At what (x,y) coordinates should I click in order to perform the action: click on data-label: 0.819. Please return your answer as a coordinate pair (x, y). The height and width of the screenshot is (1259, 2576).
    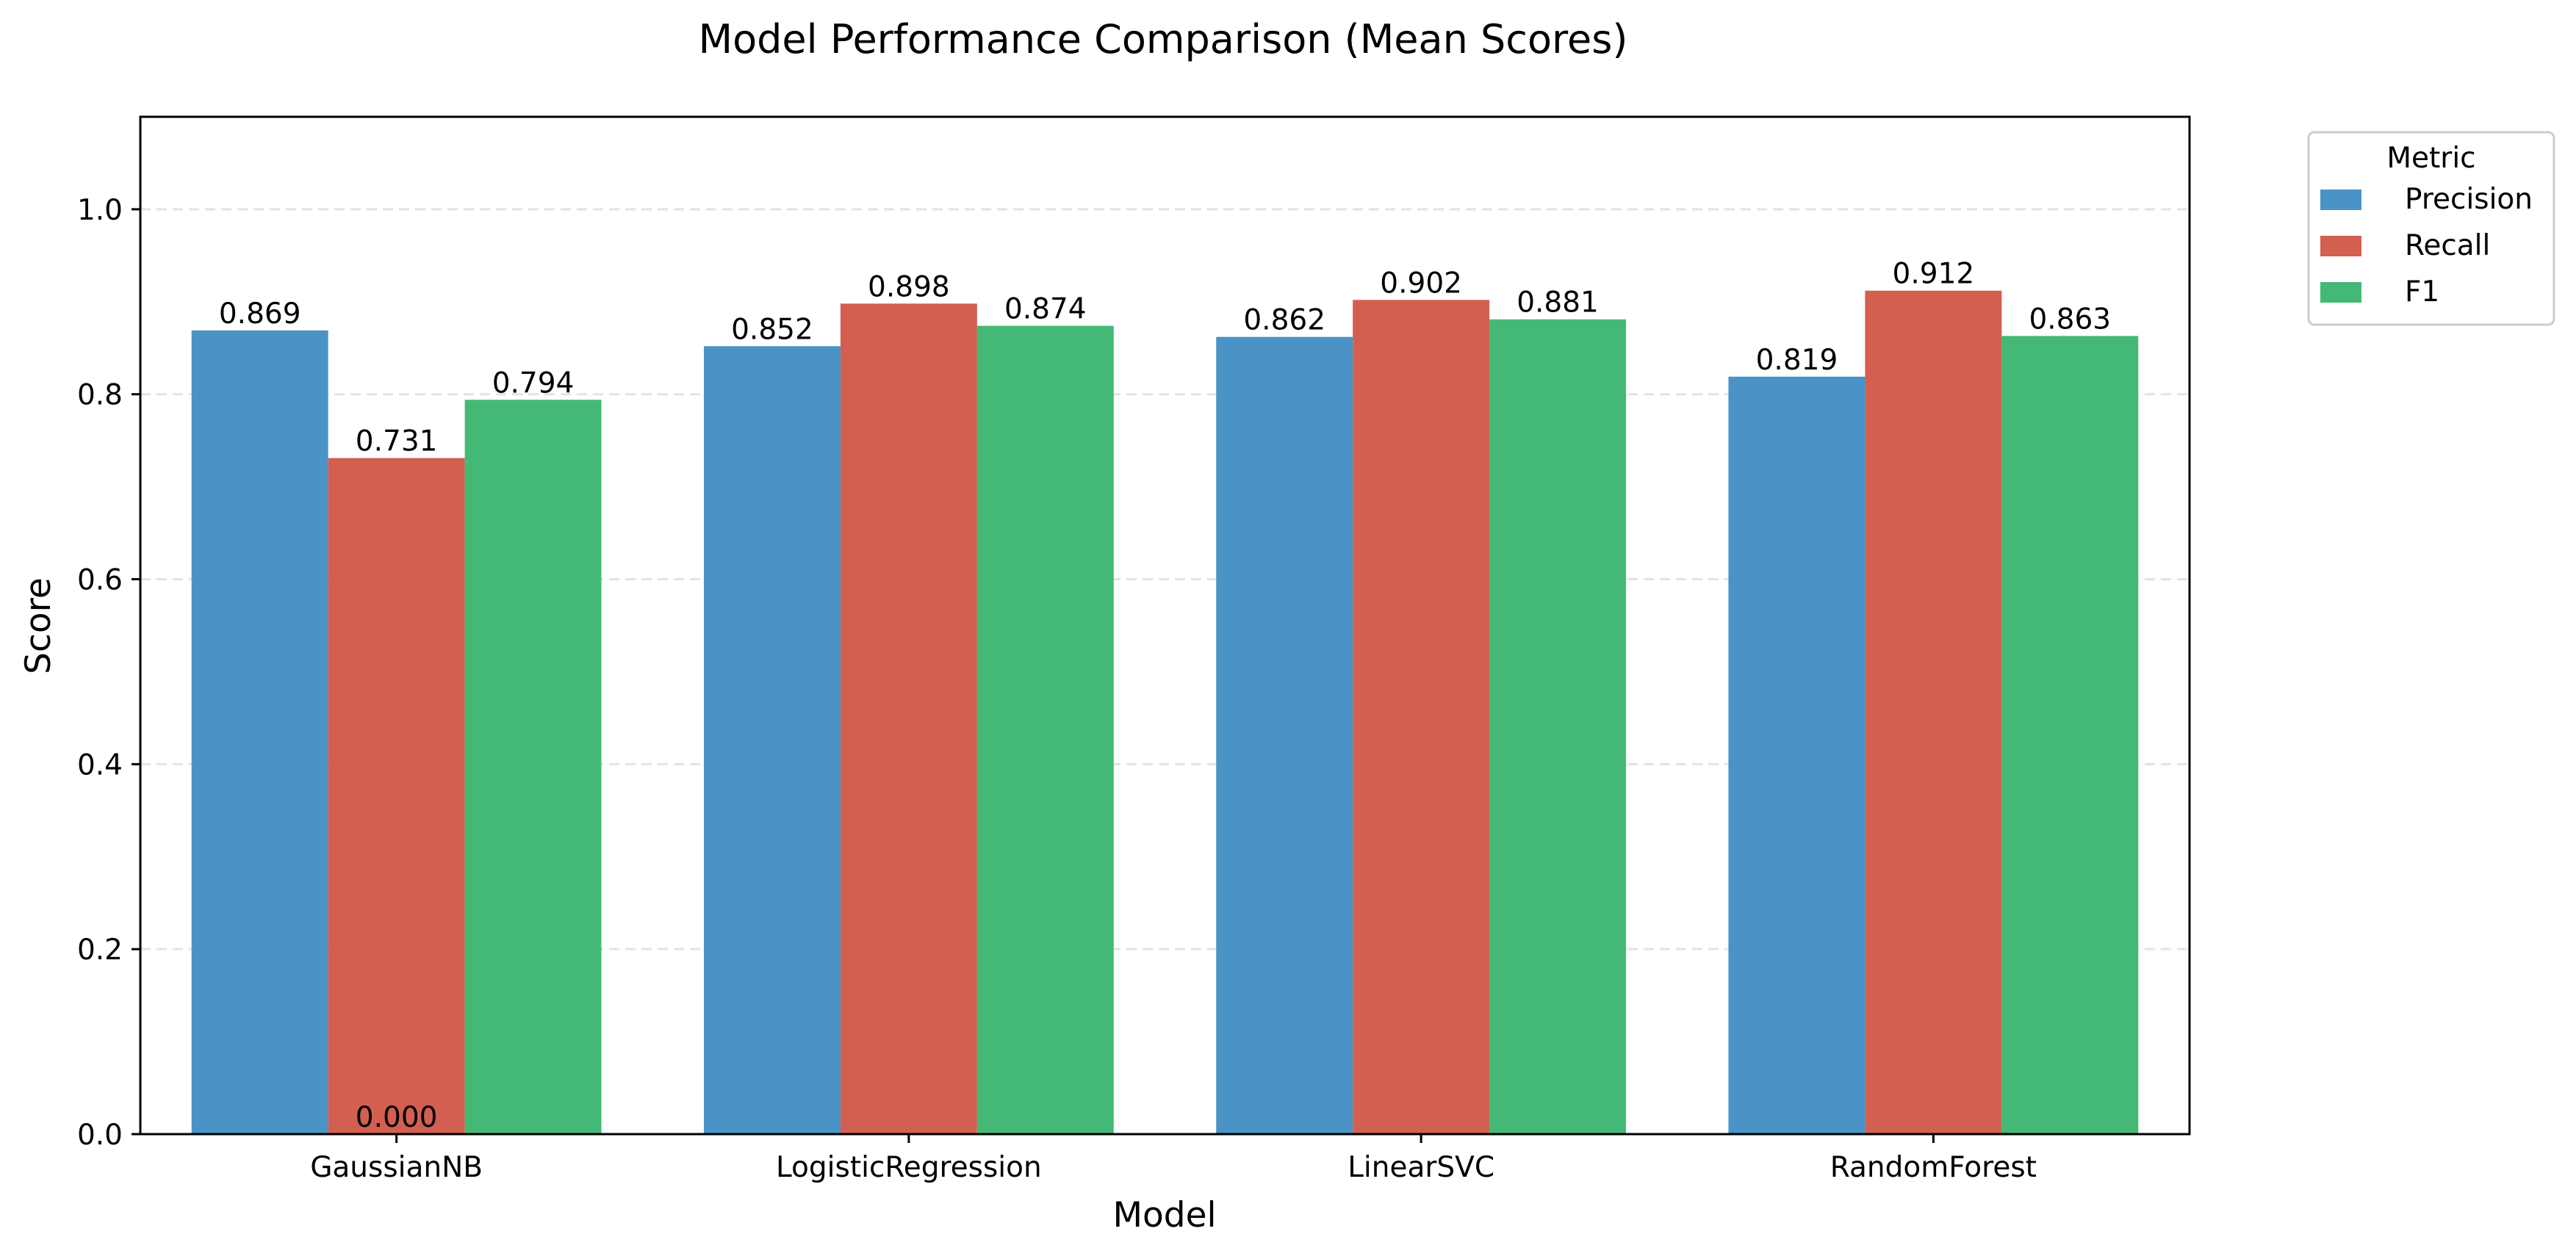
    Looking at the image, I should click on (1797, 360).